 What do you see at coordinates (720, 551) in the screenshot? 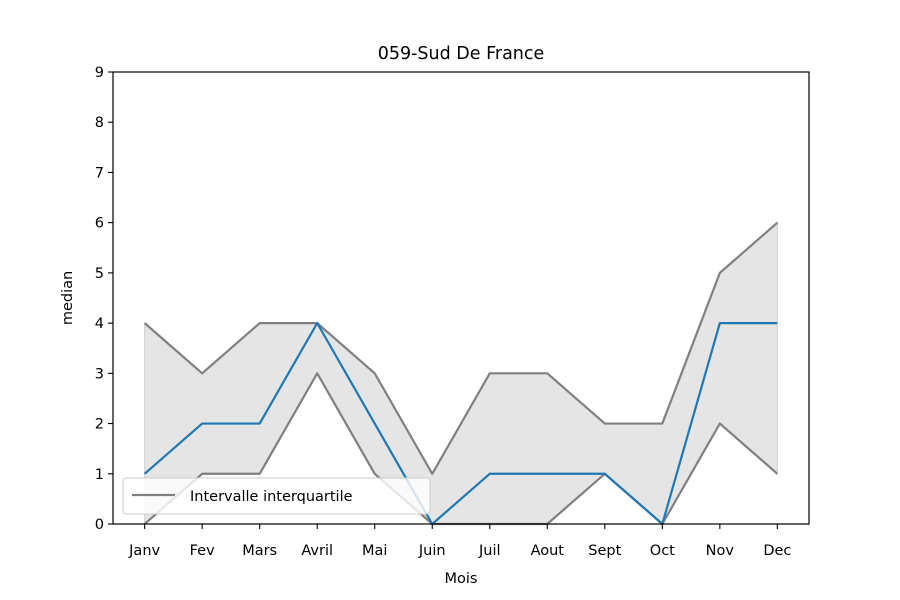
I see `x-tick-label: Nov` at bounding box center [720, 551].